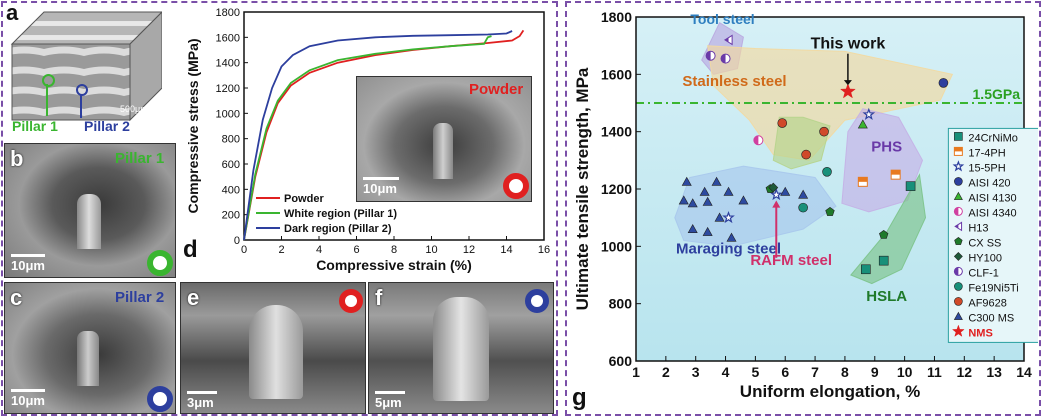 The image size is (1042, 417). I want to click on chart-d-xtick-label: 6, so click(356, 250).